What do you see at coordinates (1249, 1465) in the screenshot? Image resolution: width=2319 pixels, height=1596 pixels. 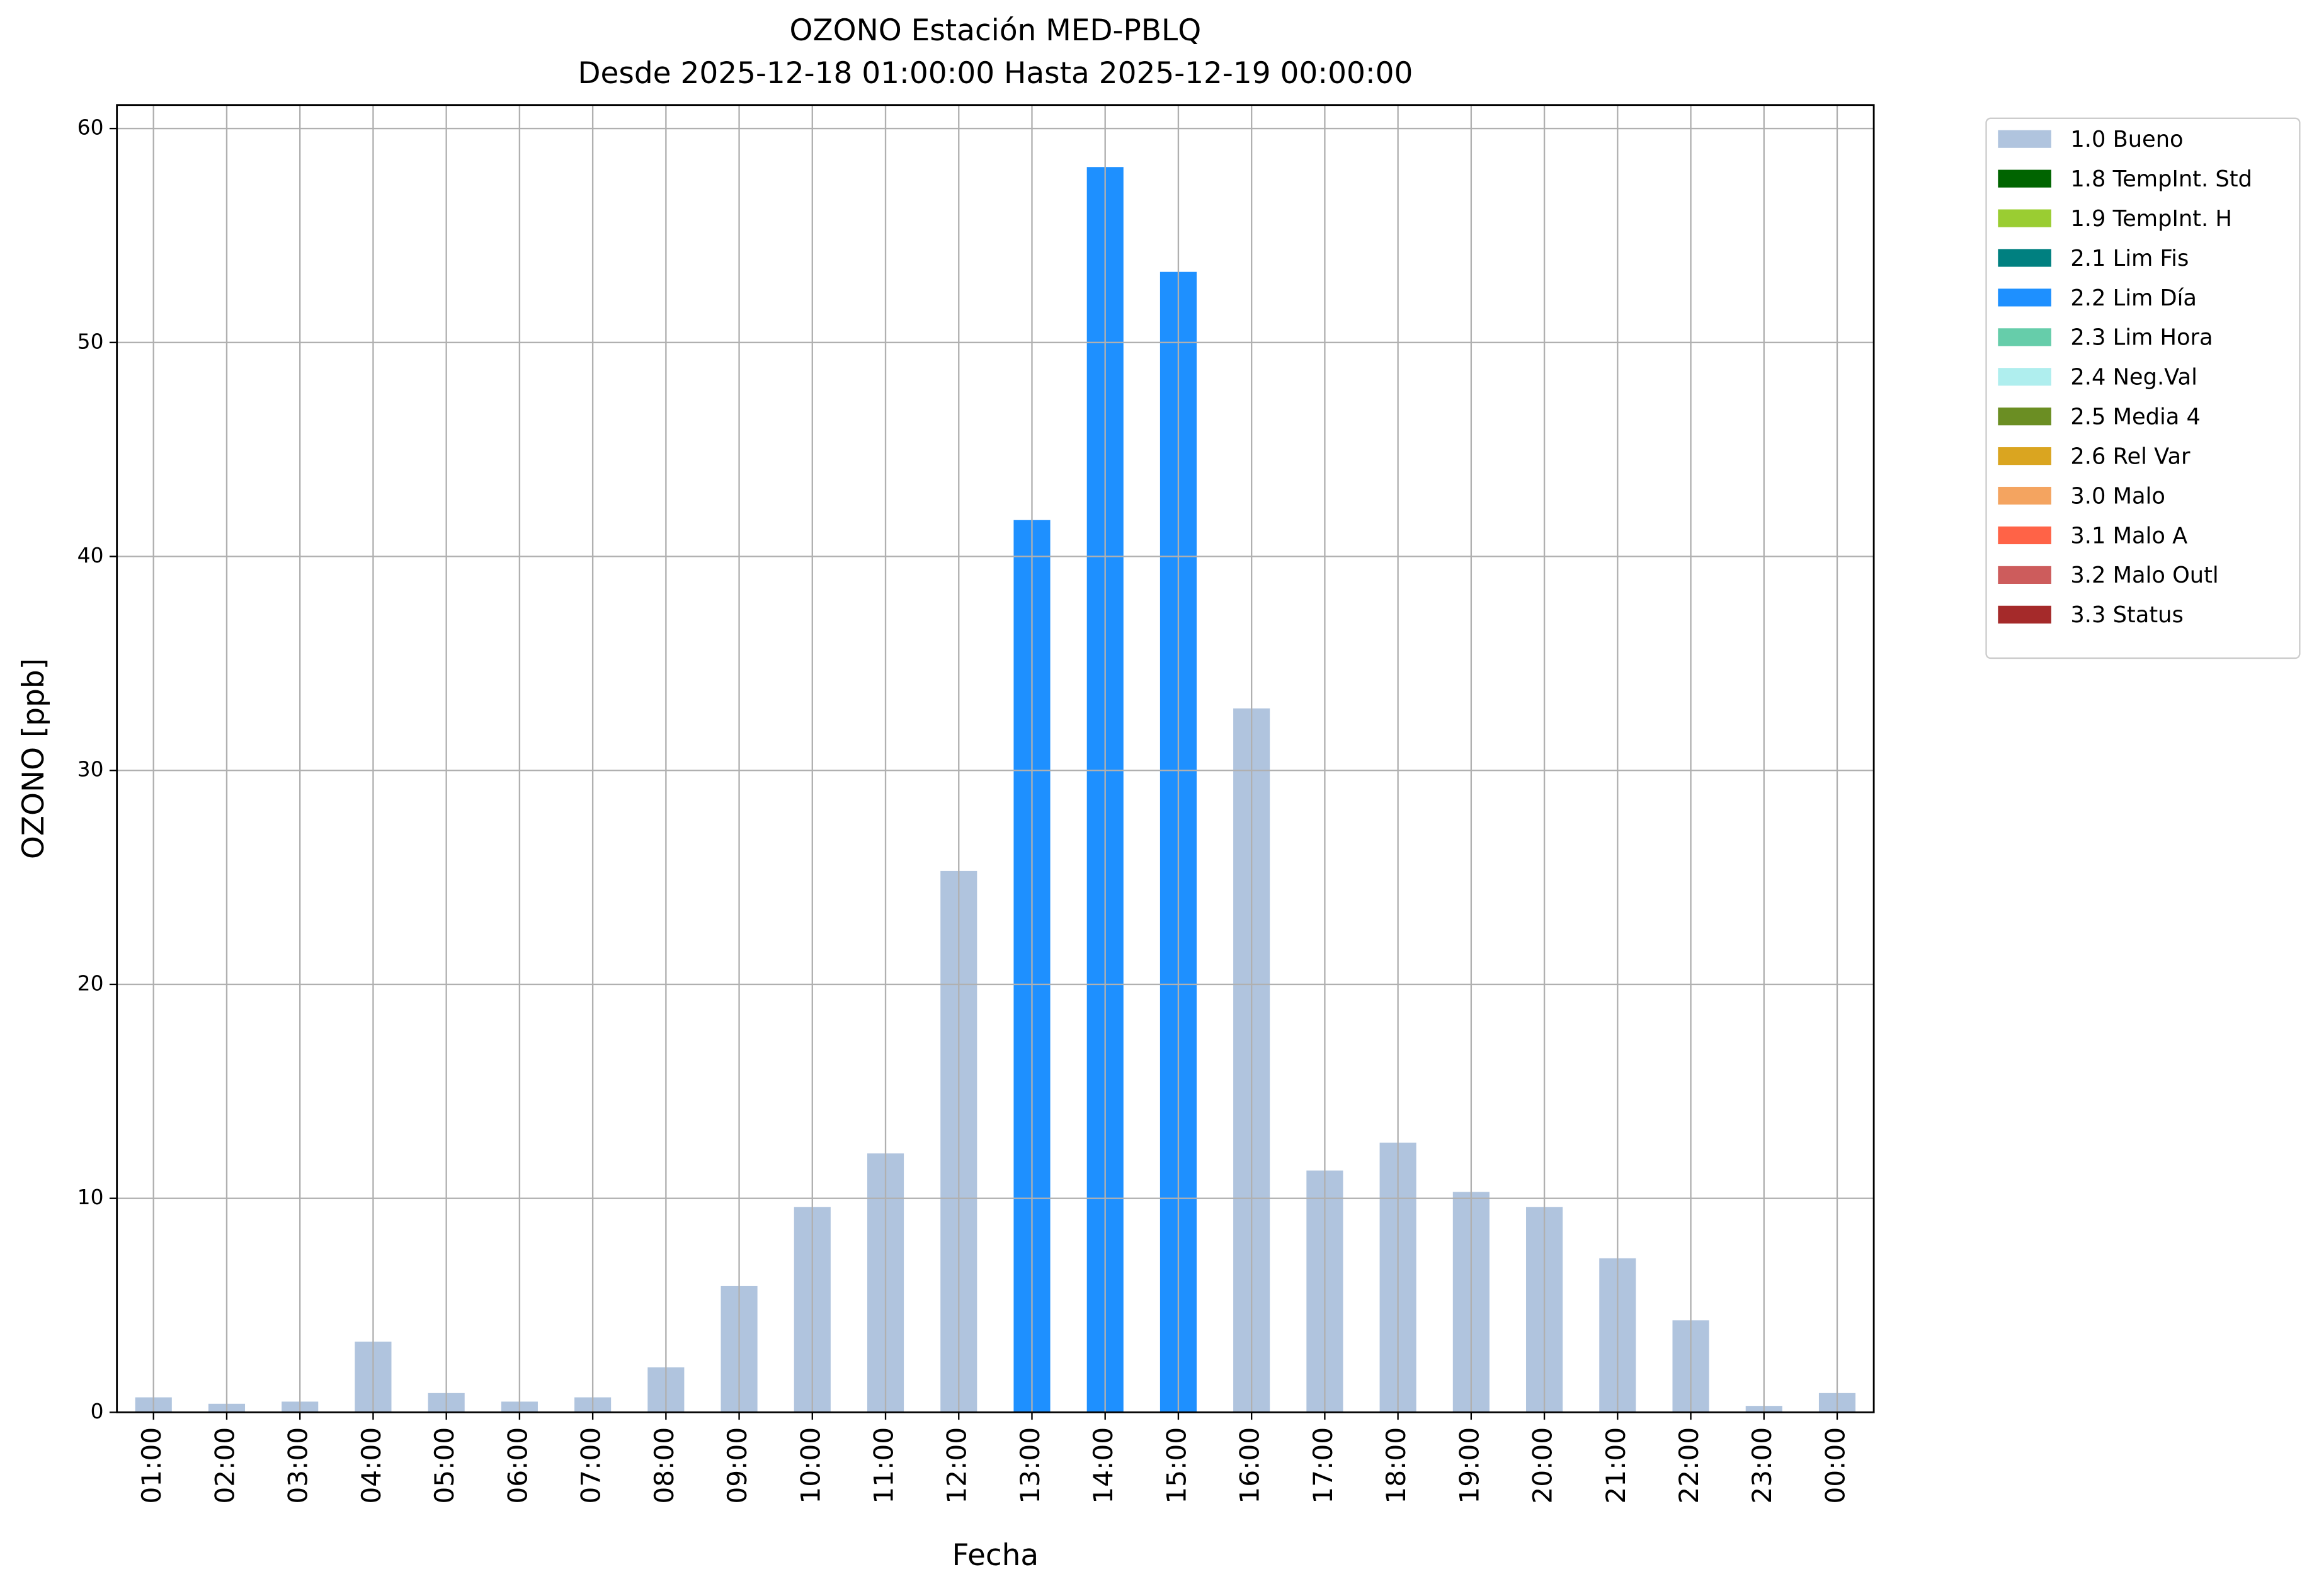 I see `x-tick-label: 16:00` at bounding box center [1249, 1465].